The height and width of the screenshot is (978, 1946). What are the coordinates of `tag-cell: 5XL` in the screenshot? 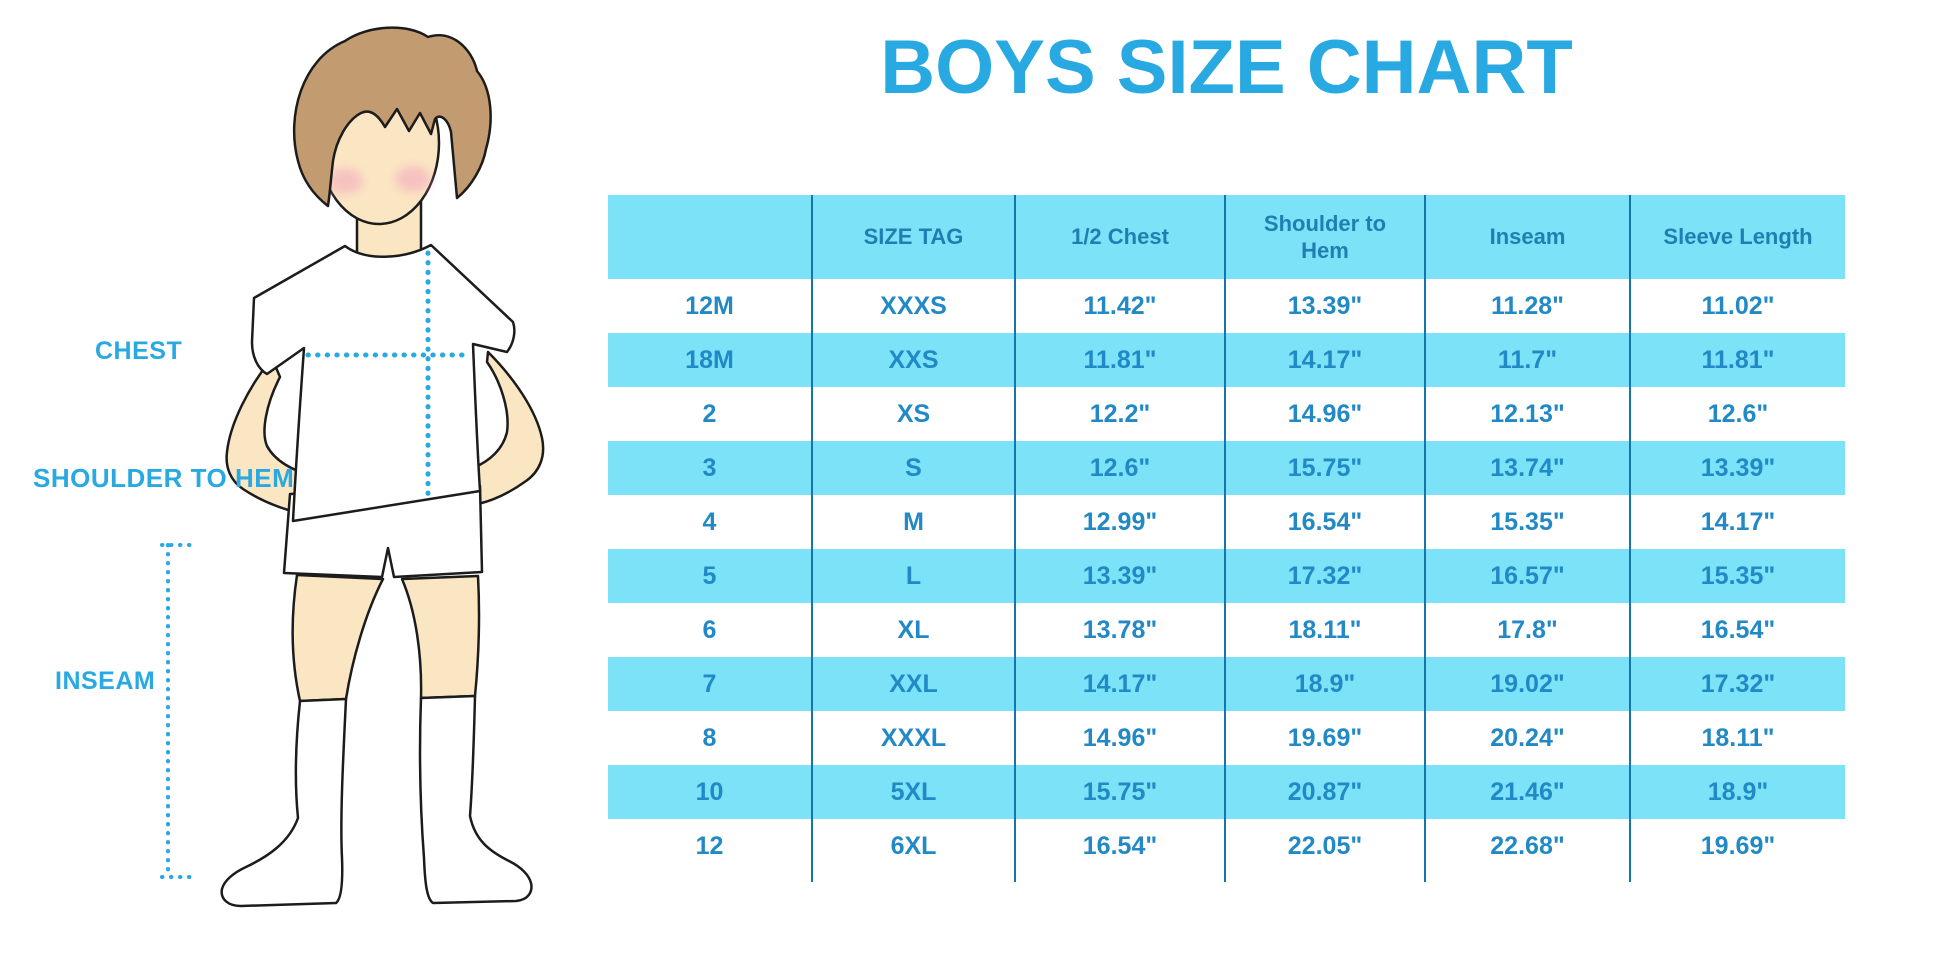 It's located at (913, 792).